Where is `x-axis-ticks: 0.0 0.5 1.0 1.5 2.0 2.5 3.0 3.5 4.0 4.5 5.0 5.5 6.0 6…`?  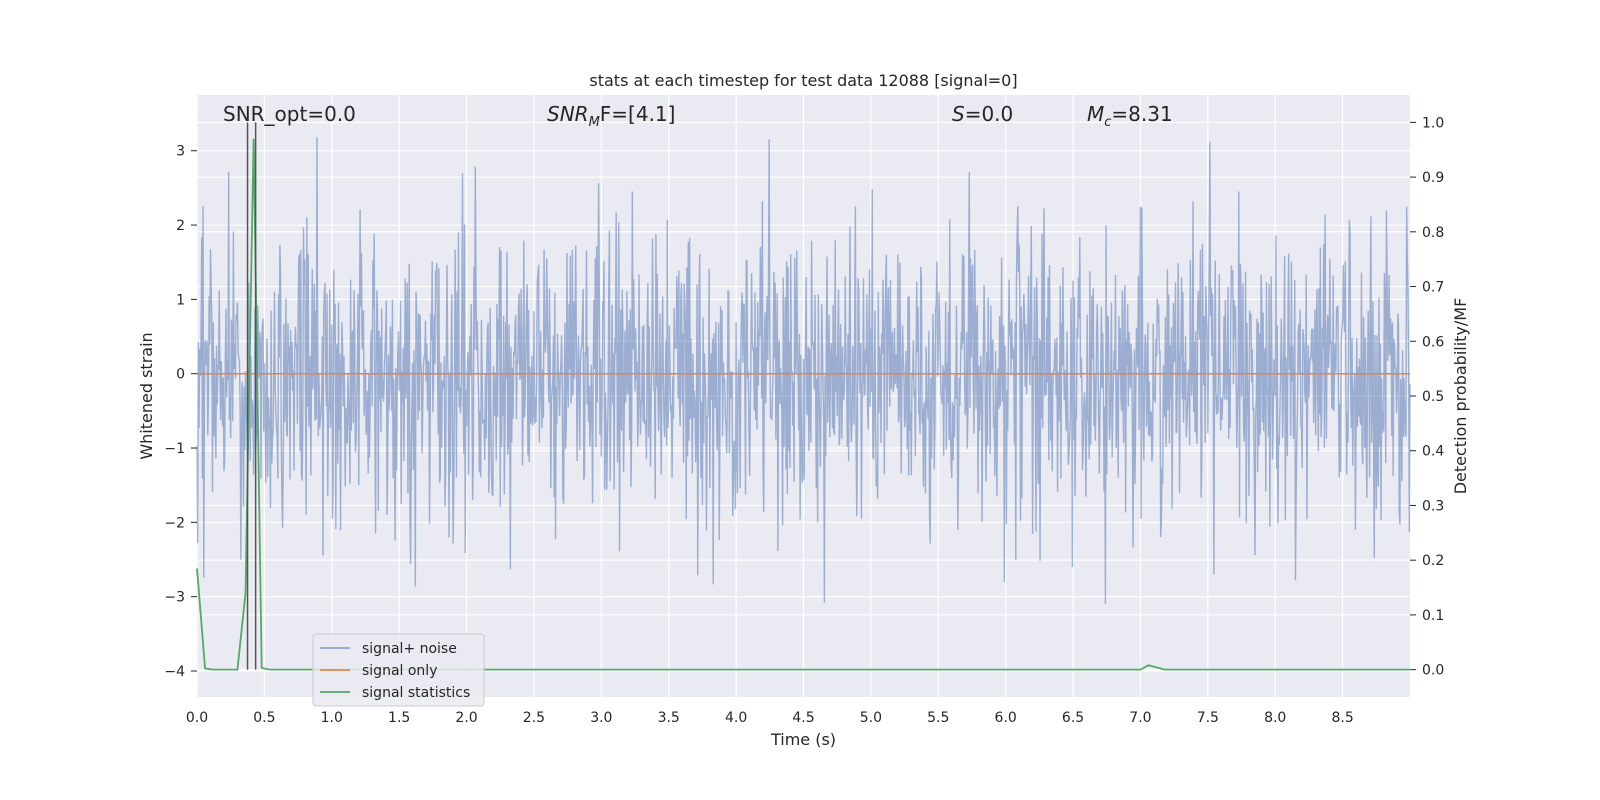
x-axis-ticks: 0.0 0.5 1.0 1.5 2.0 2.5 3.0 3.5 4.0 4.5 5.0 5.5 6.0 6… is located at coordinates (770, 718).